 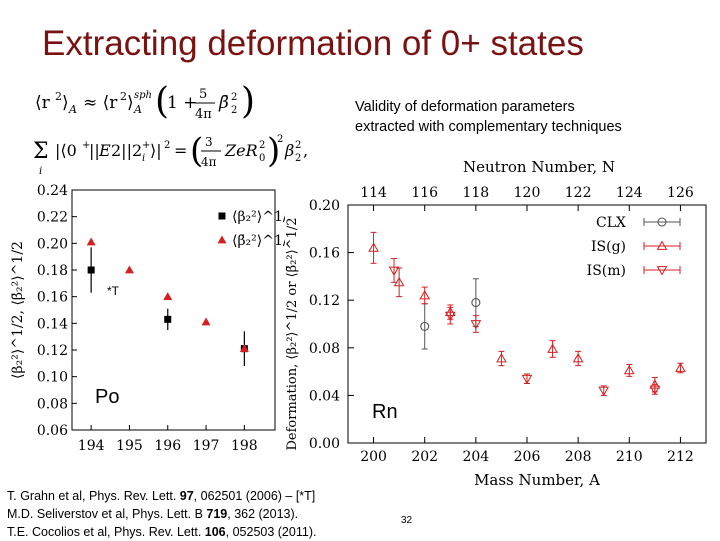 What do you see at coordinates (182, 103) in the screenshot?
I see `svg-text: 1 +` at bounding box center [182, 103].